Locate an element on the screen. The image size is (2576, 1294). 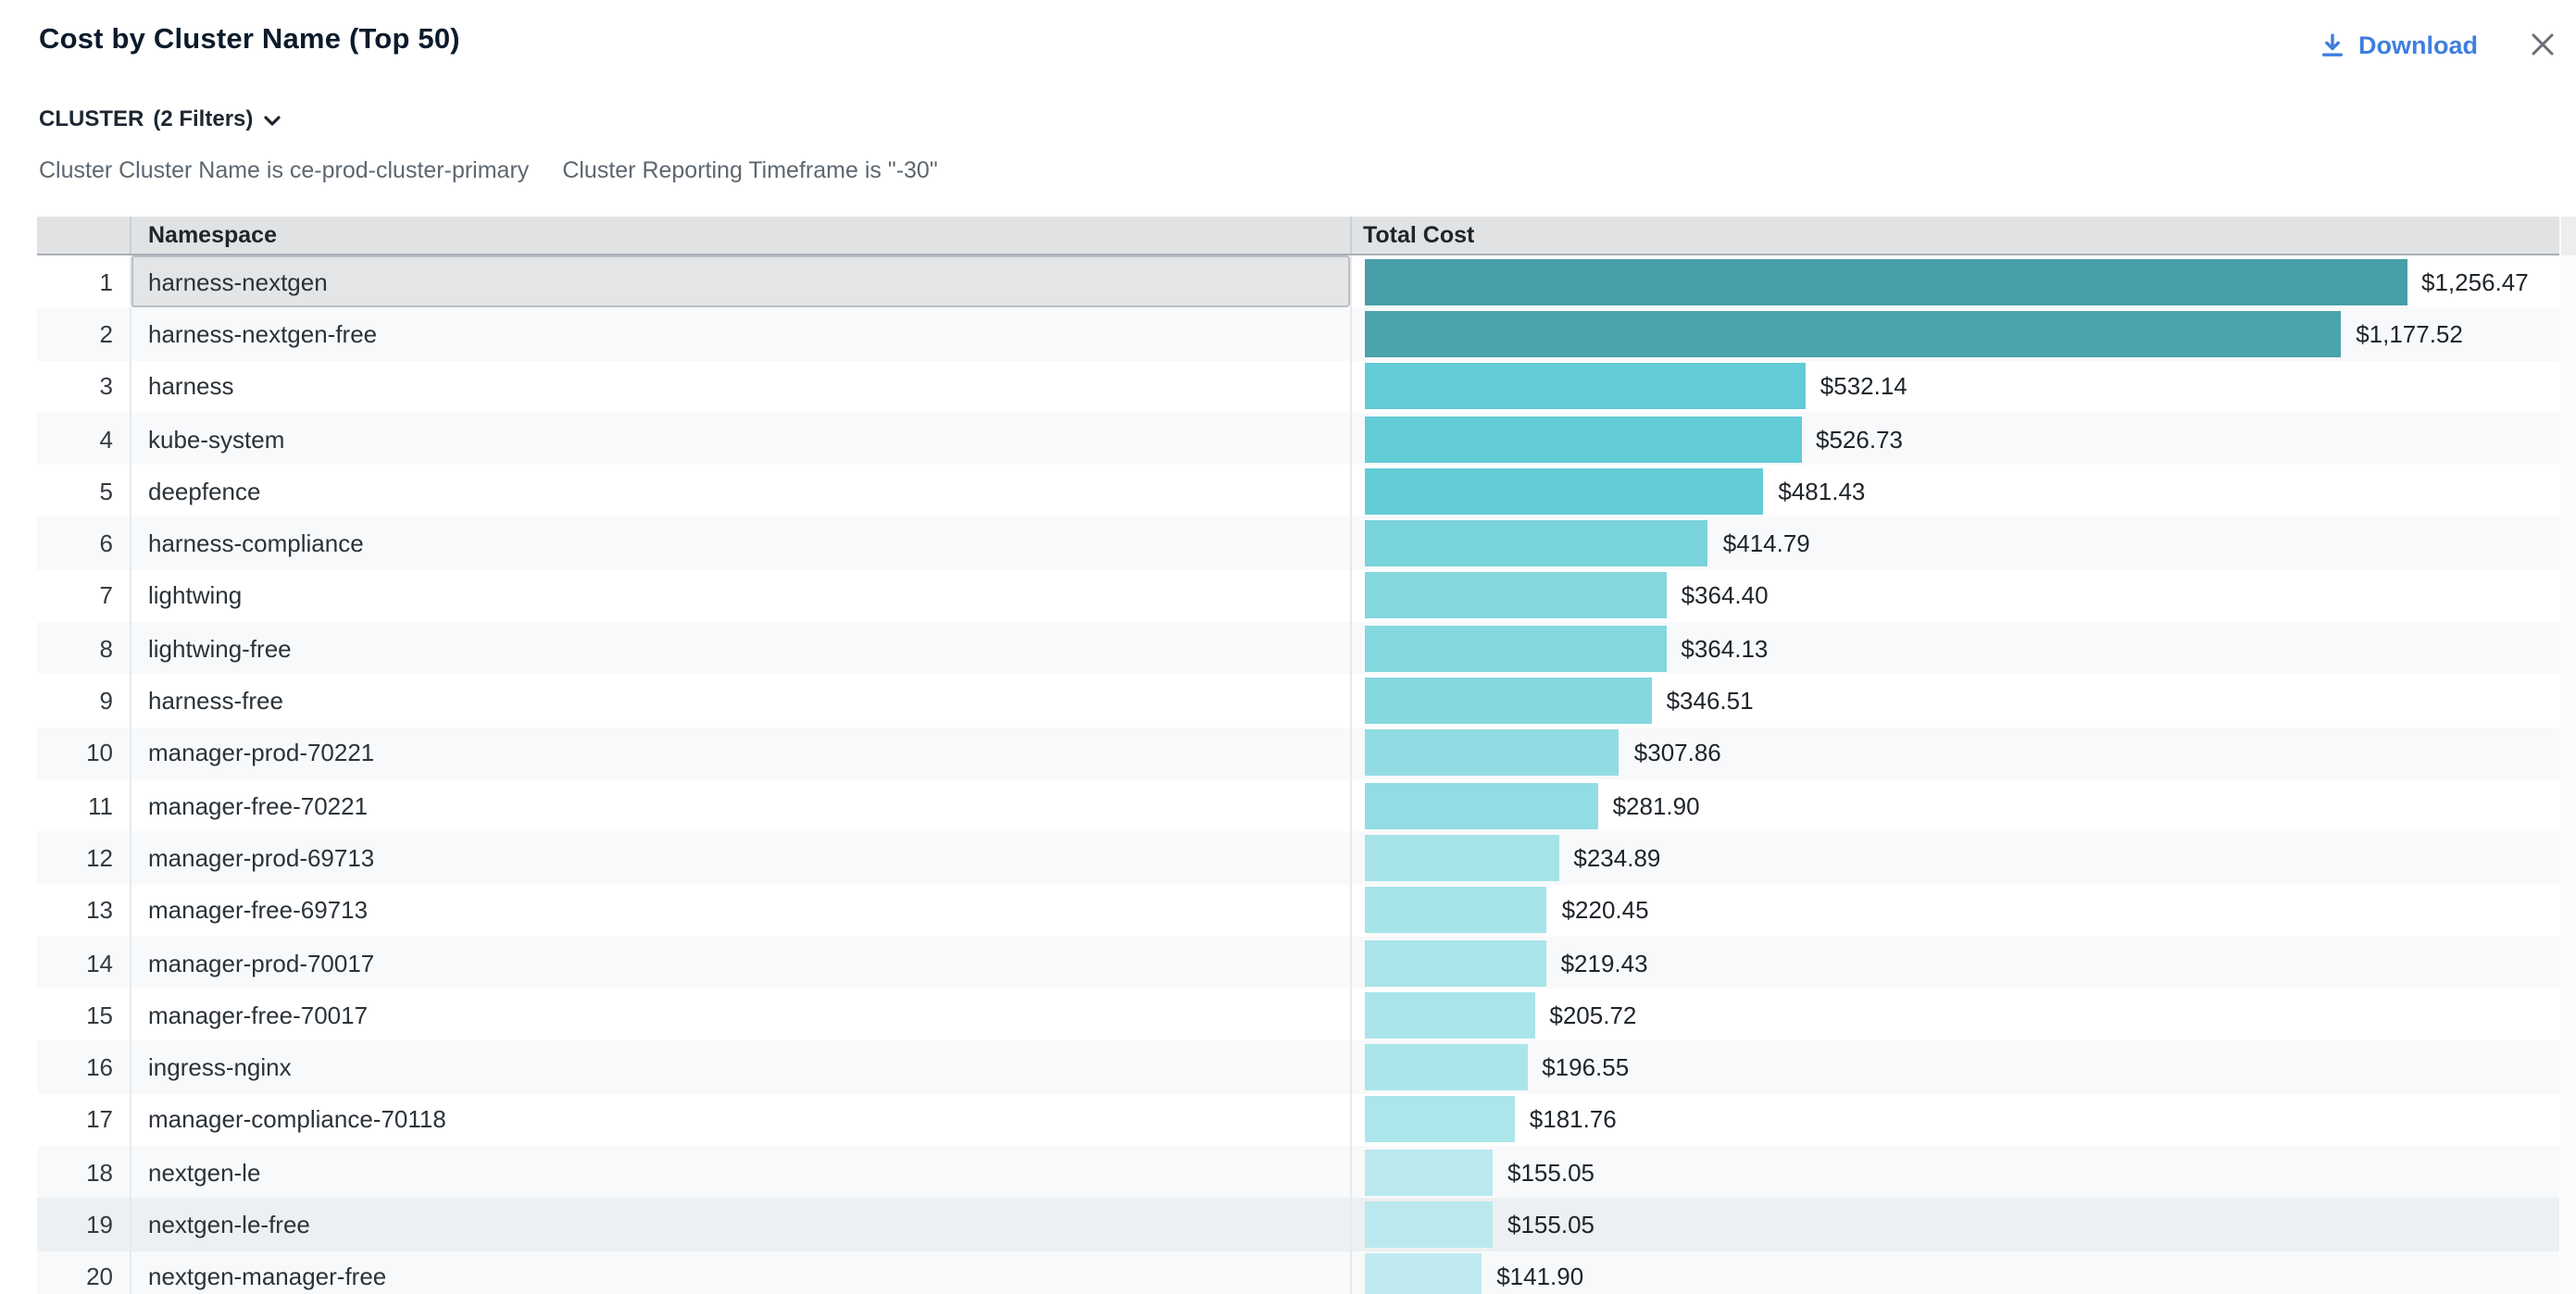
close-button is located at coordinates (2542, 45).